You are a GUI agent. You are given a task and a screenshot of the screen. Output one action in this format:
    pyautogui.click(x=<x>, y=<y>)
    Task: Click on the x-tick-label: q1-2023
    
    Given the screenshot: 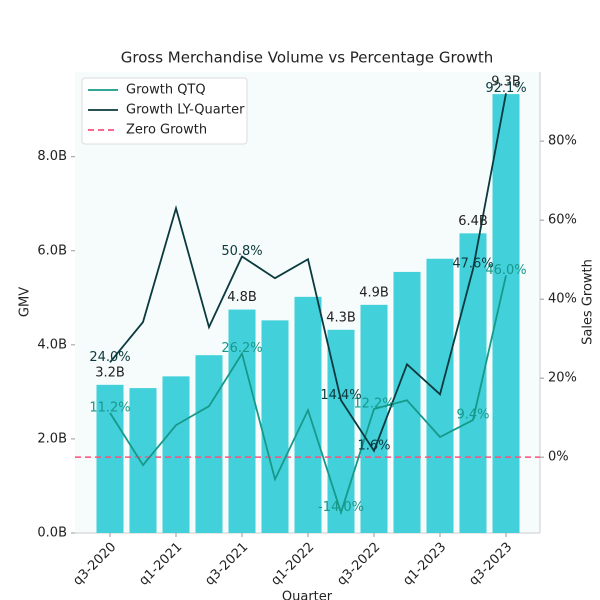 What is the action you would take?
    pyautogui.click(x=424, y=564)
    